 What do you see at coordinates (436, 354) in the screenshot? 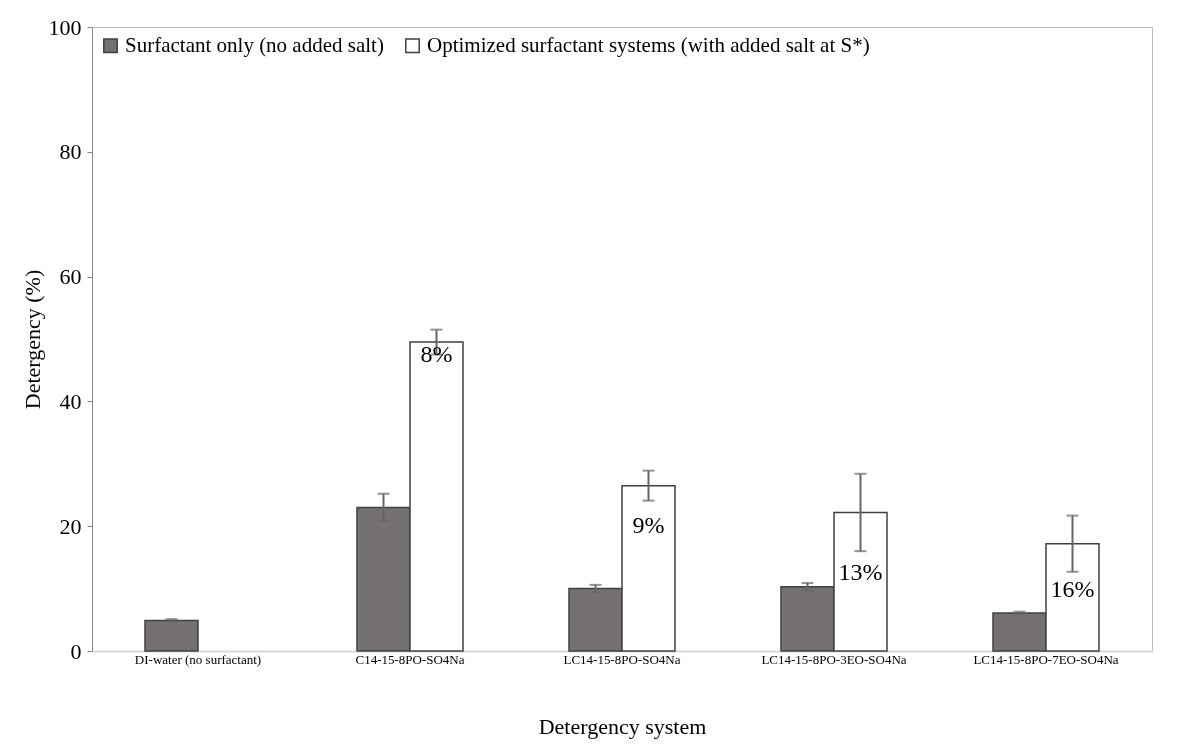
I see `annotation: 8%` at bounding box center [436, 354].